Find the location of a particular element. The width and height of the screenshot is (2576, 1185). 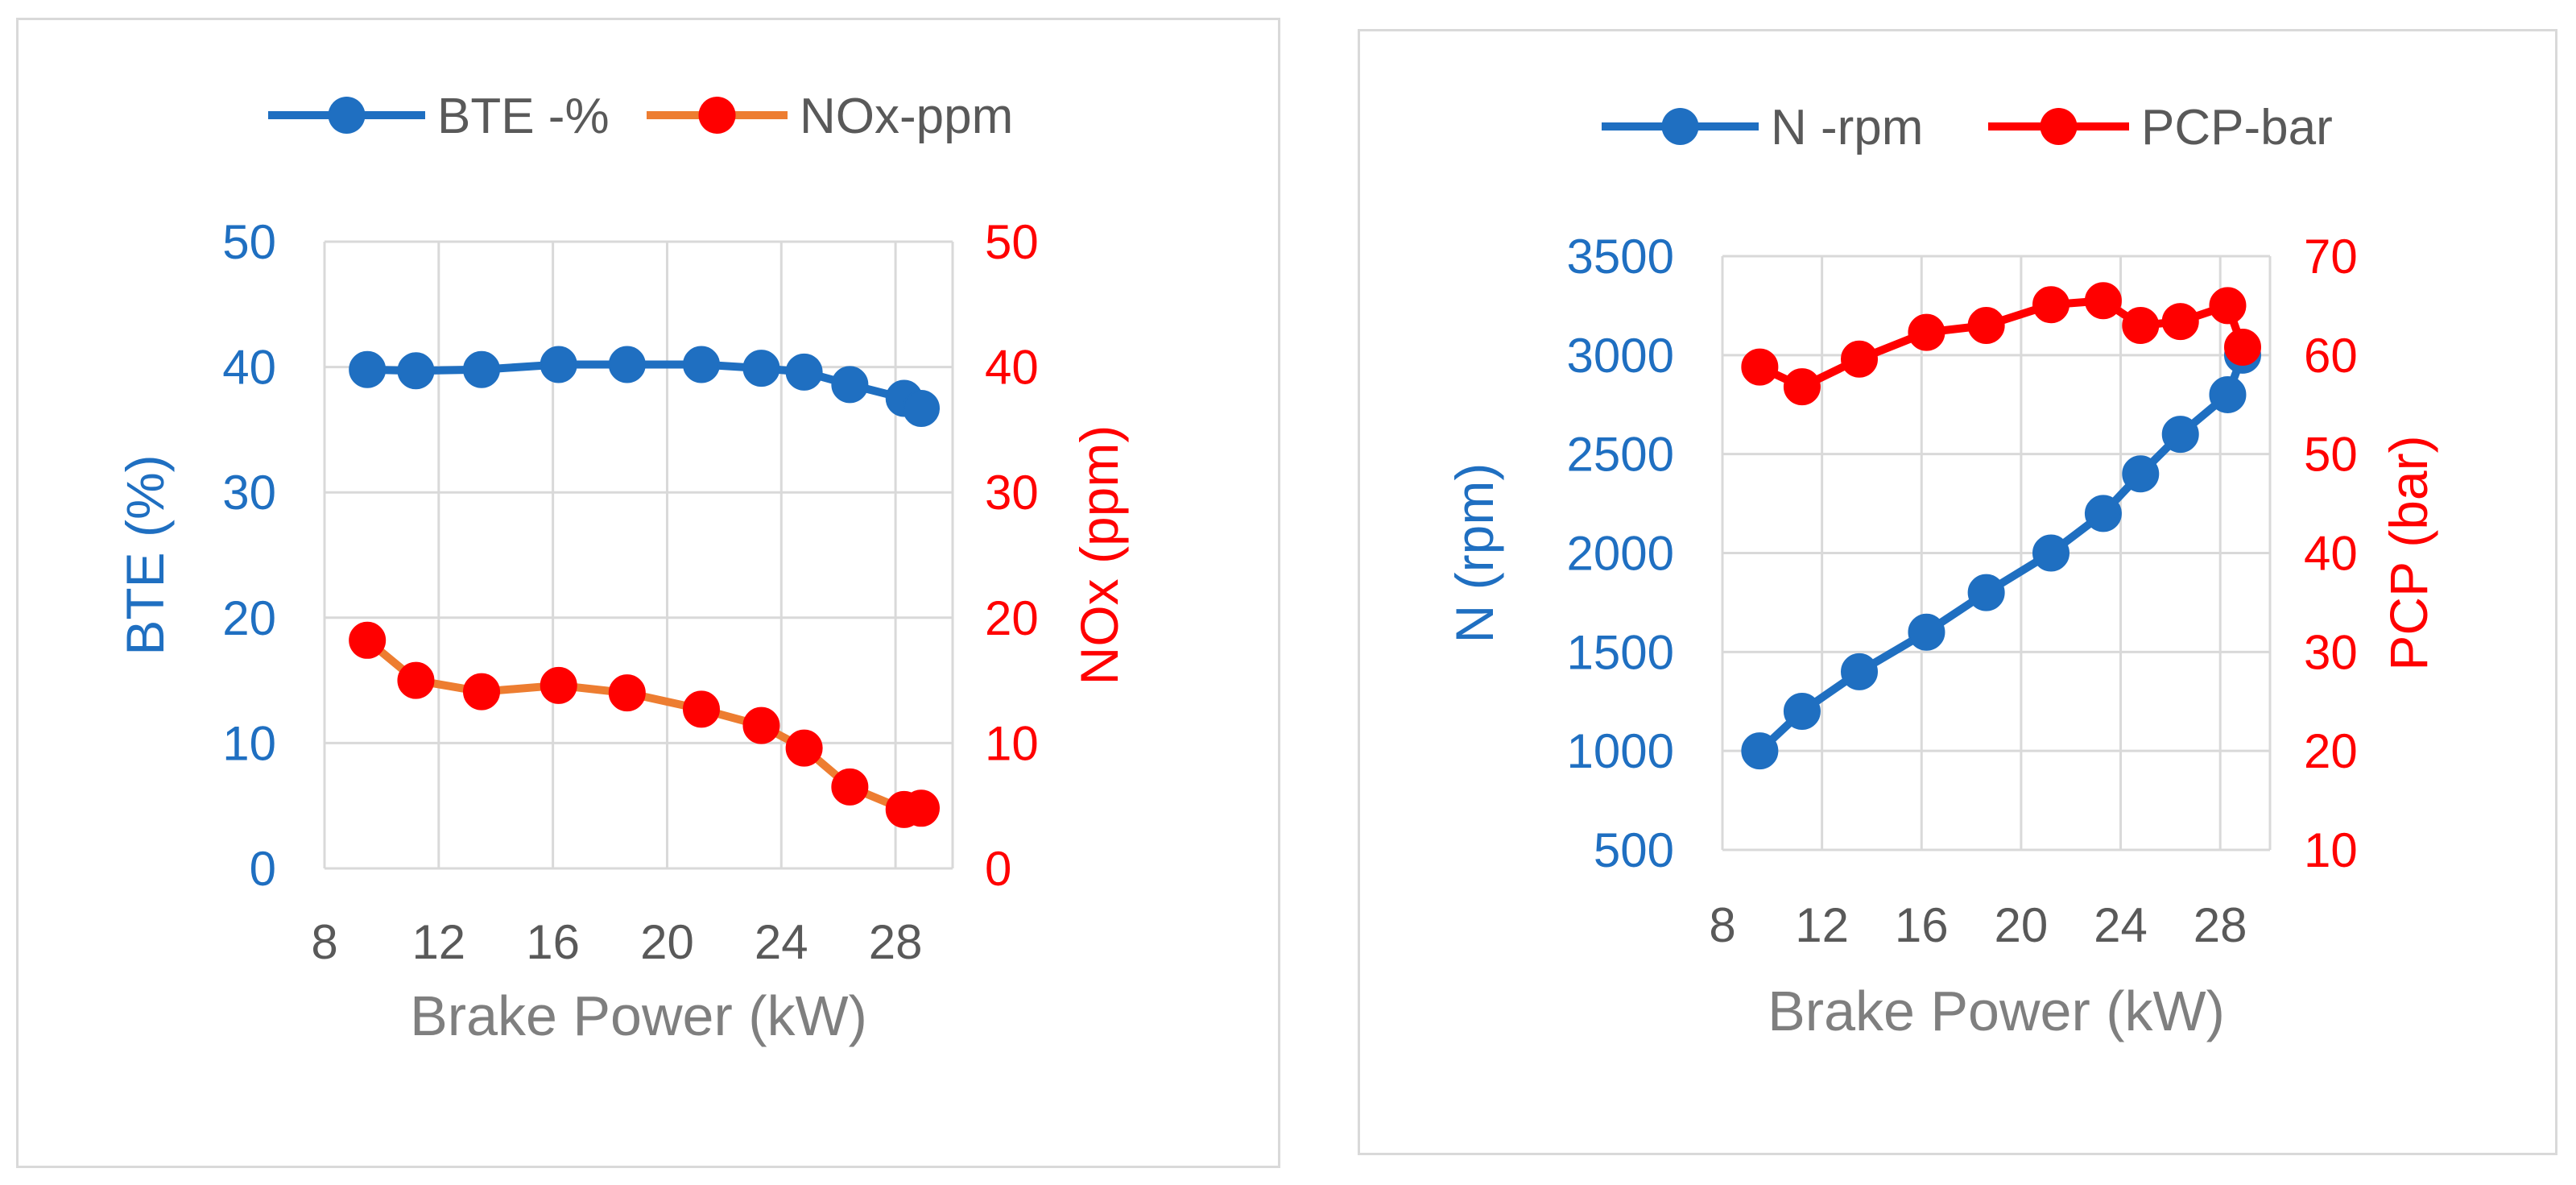

y-right-tick-label: 60 is located at coordinates (2331, 356).